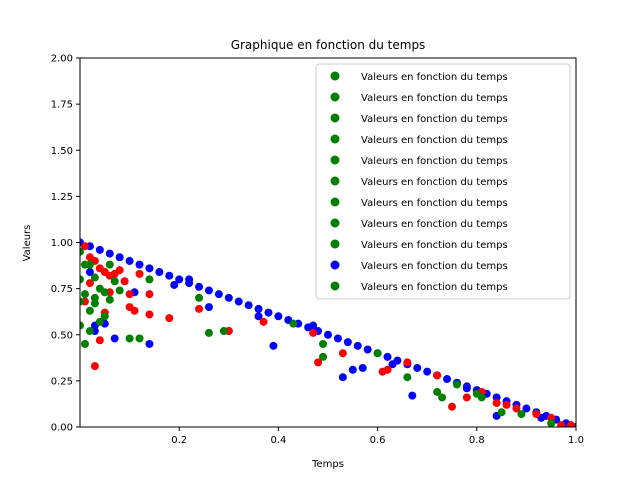 This screenshot has width=640, height=480. I want to click on x-axis-ticks: 0.2 0.4 0.6 0.8 1.0, so click(377, 436).